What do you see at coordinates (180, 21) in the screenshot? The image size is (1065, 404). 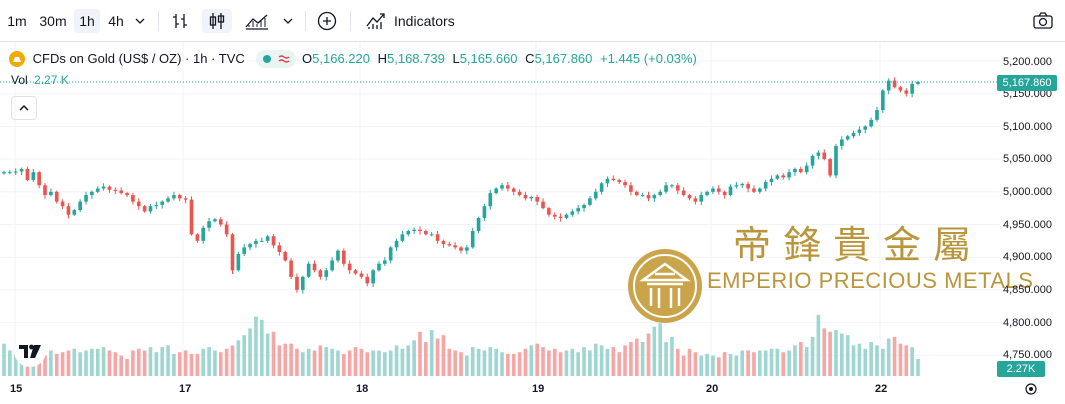 I see `bars-chart-icon` at bounding box center [180, 21].